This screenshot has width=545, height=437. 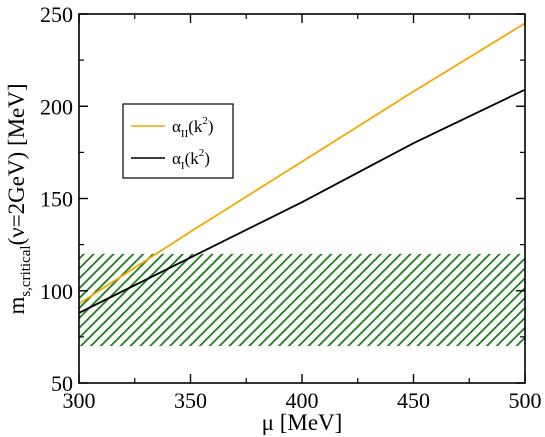 I want to click on x-tick-label: 350, so click(x=190, y=400).